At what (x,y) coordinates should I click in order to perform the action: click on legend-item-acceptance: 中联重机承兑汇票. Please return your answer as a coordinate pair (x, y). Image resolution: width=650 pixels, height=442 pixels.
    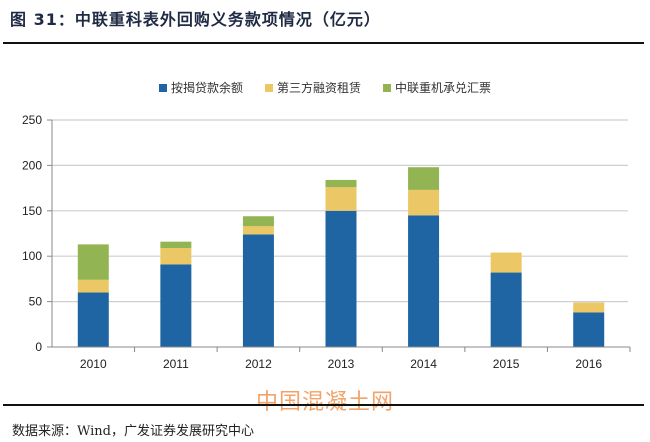
    Looking at the image, I should click on (437, 87).